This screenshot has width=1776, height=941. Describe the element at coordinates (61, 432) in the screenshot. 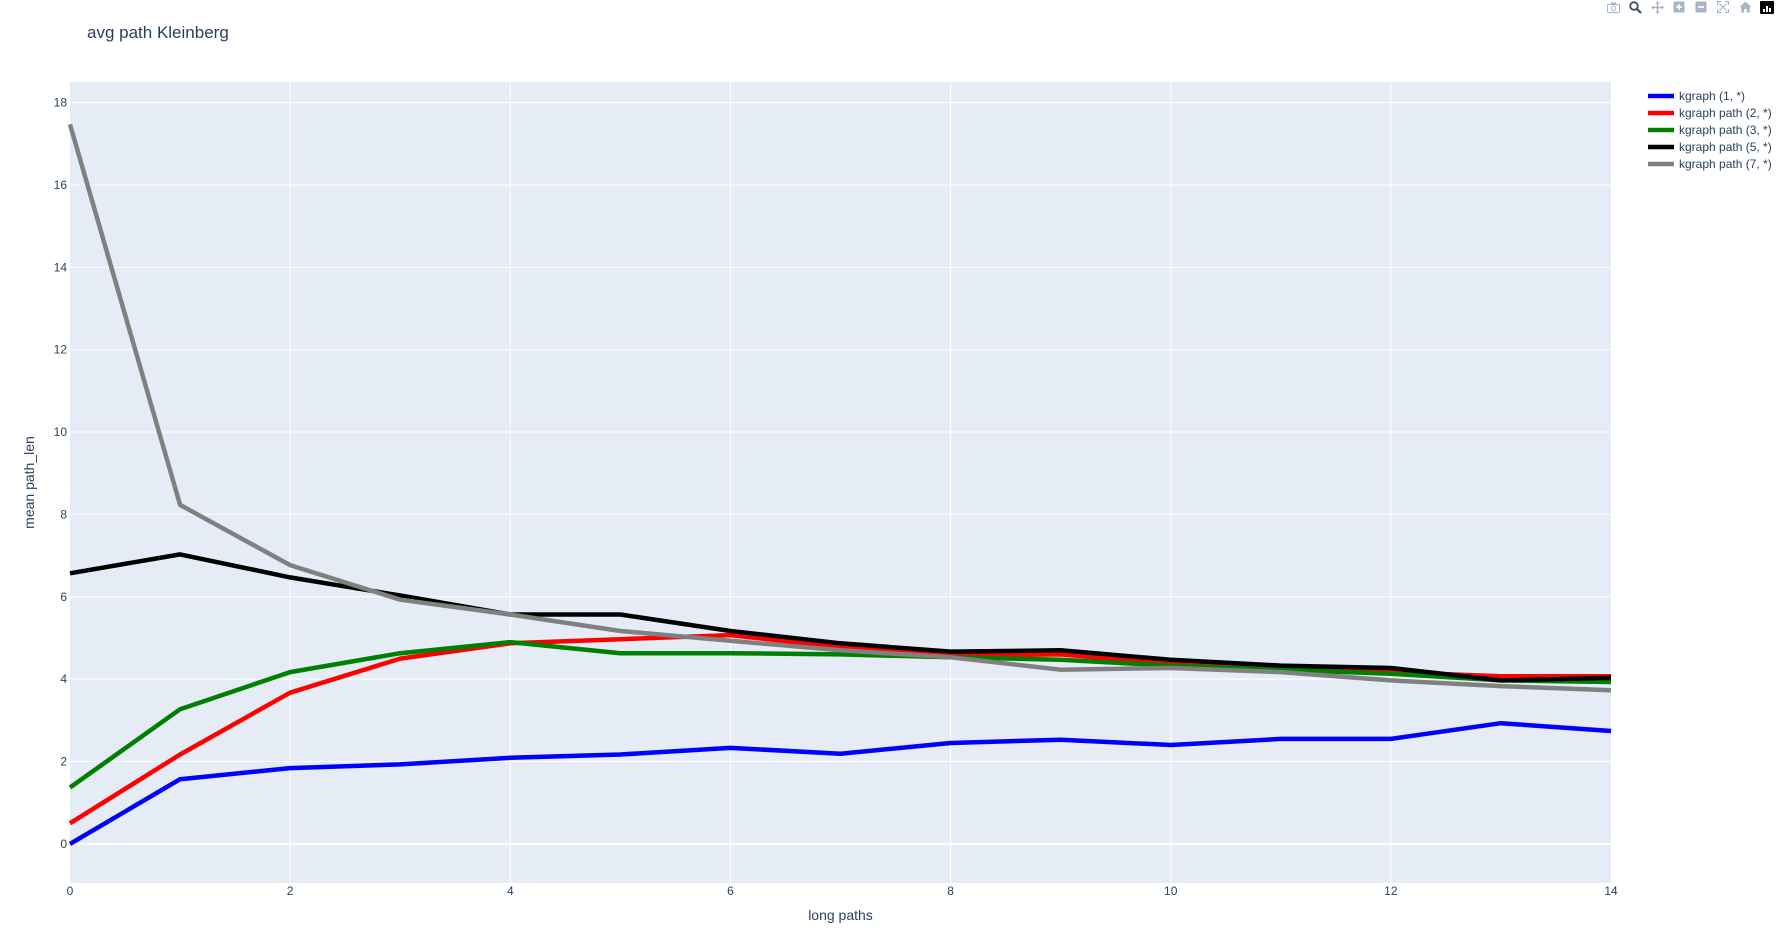

I see `y-tick-label: 10` at that location.